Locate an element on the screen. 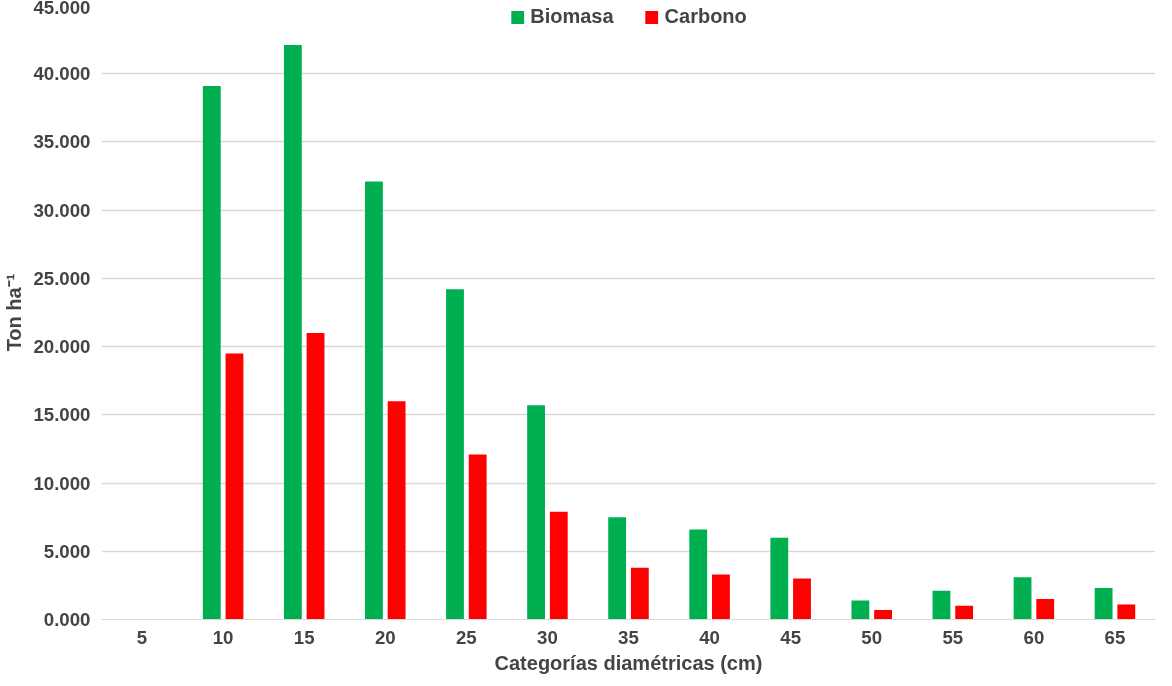 The image size is (1172, 686). y-tick-label: 5.000 is located at coordinates (67, 551).